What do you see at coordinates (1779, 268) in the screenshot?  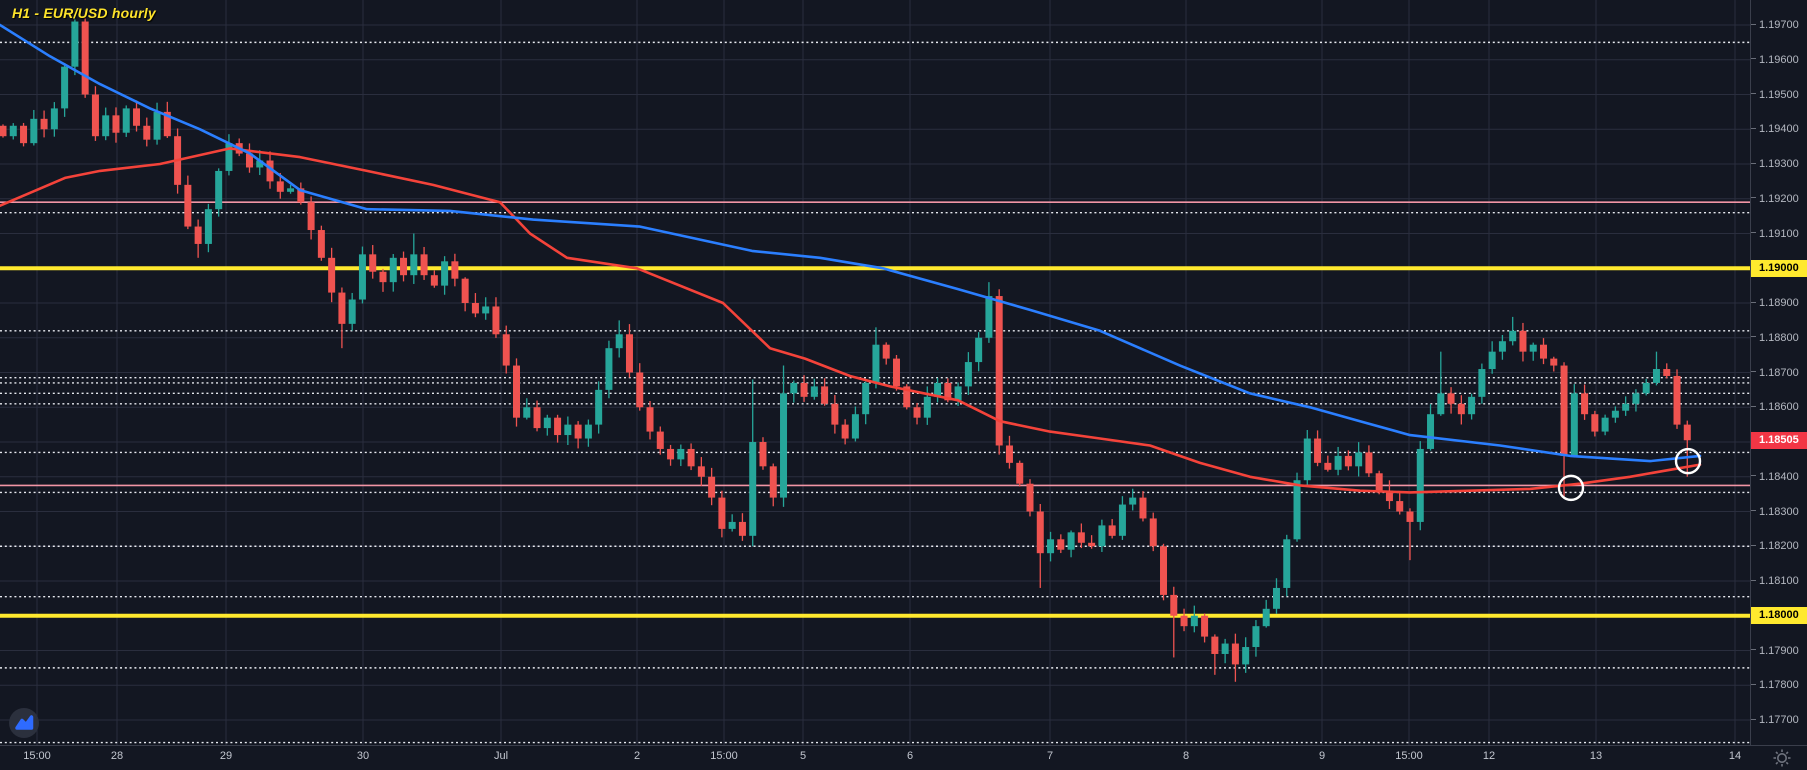 I see `key-level-badge: 1.19000` at bounding box center [1779, 268].